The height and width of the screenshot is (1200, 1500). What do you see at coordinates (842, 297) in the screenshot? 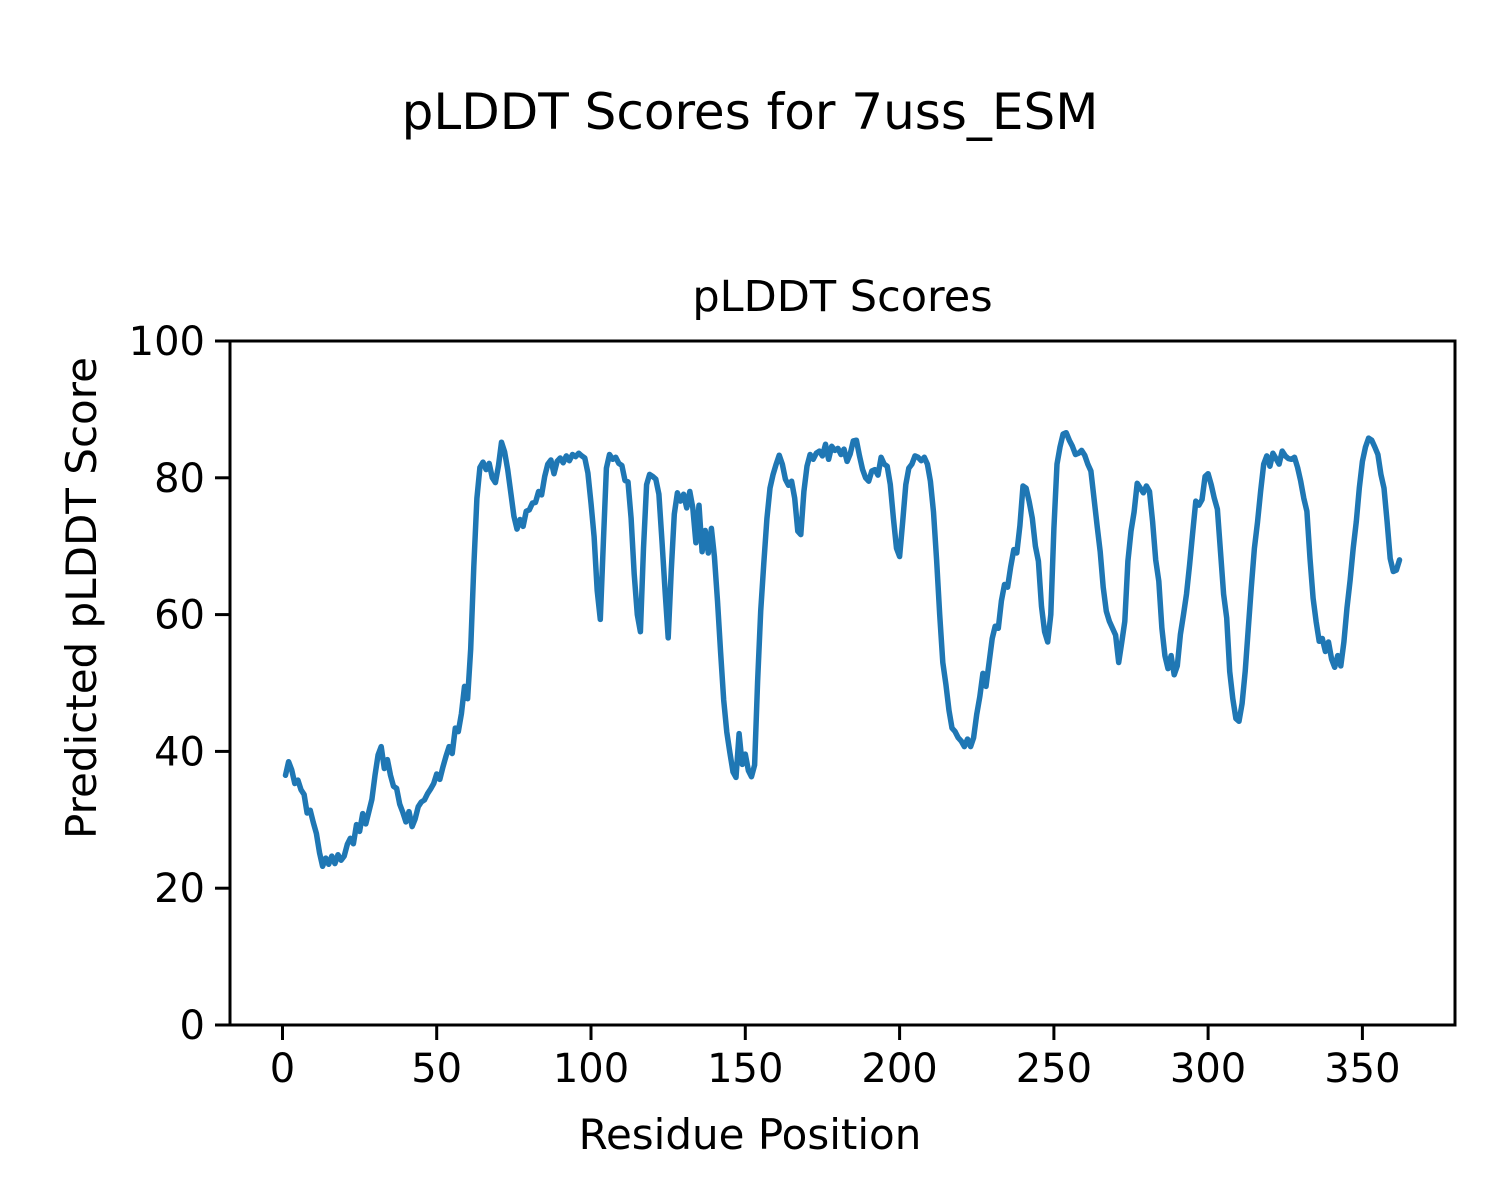
I see `axes-title: pLDDT Scores` at bounding box center [842, 297].